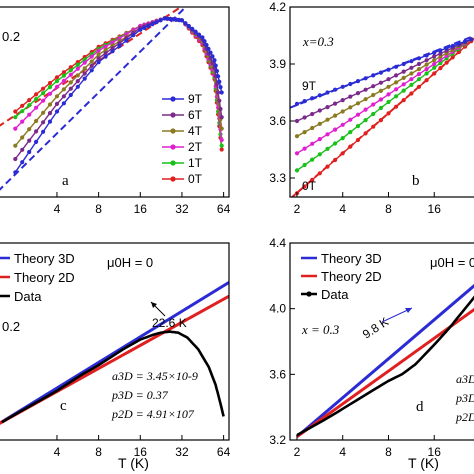 The height and width of the screenshot is (474, 474). What do you see at coordinates (11, 36) in the screenshot?
I see `panel-a-label-fragment: 0.2` at bounding box center [11, 36].